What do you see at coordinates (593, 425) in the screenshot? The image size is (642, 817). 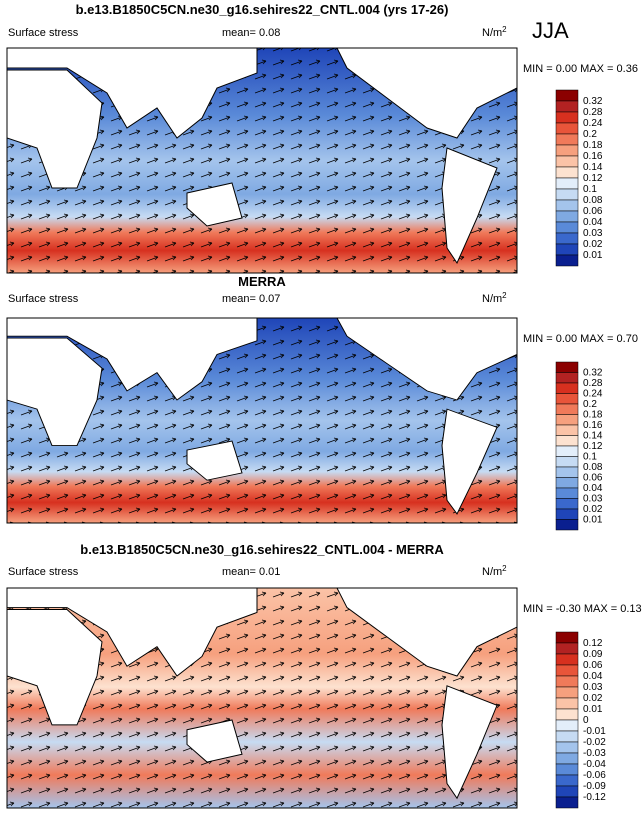 I see `colorbar-label: 0.16` at bounding box center [593, 425].